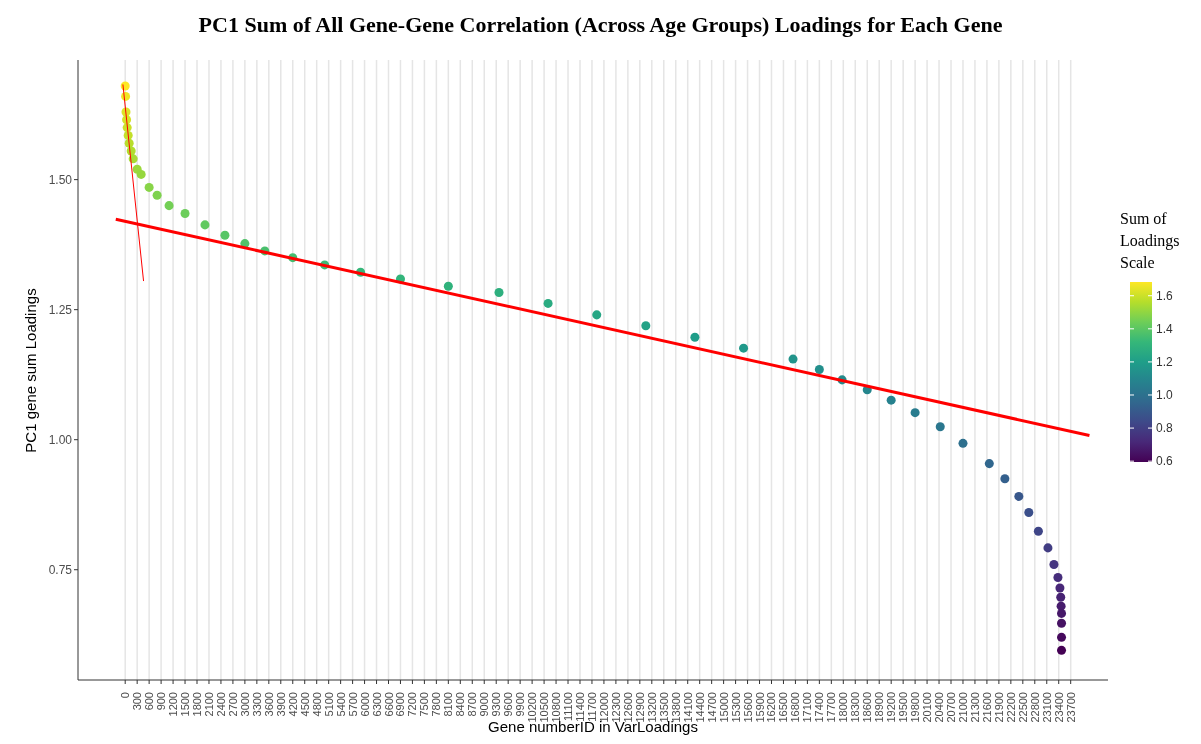 The width and height of the screenshot is (1201, 744). Describe the element at coordinates (544, 707) in the screenshot. I see `x-tick-label: 10500` at that location.